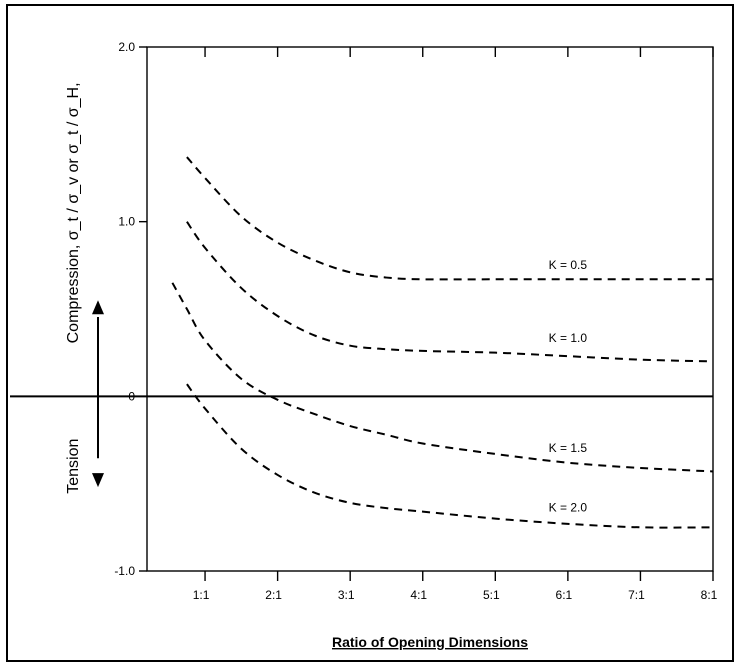 The image size is (741, 668). What do you see at coordinates (430, 642) in the screenshot?
I see `x-axis-label: Ratio of Opening Dimensions` at bounding box center [430, 642].